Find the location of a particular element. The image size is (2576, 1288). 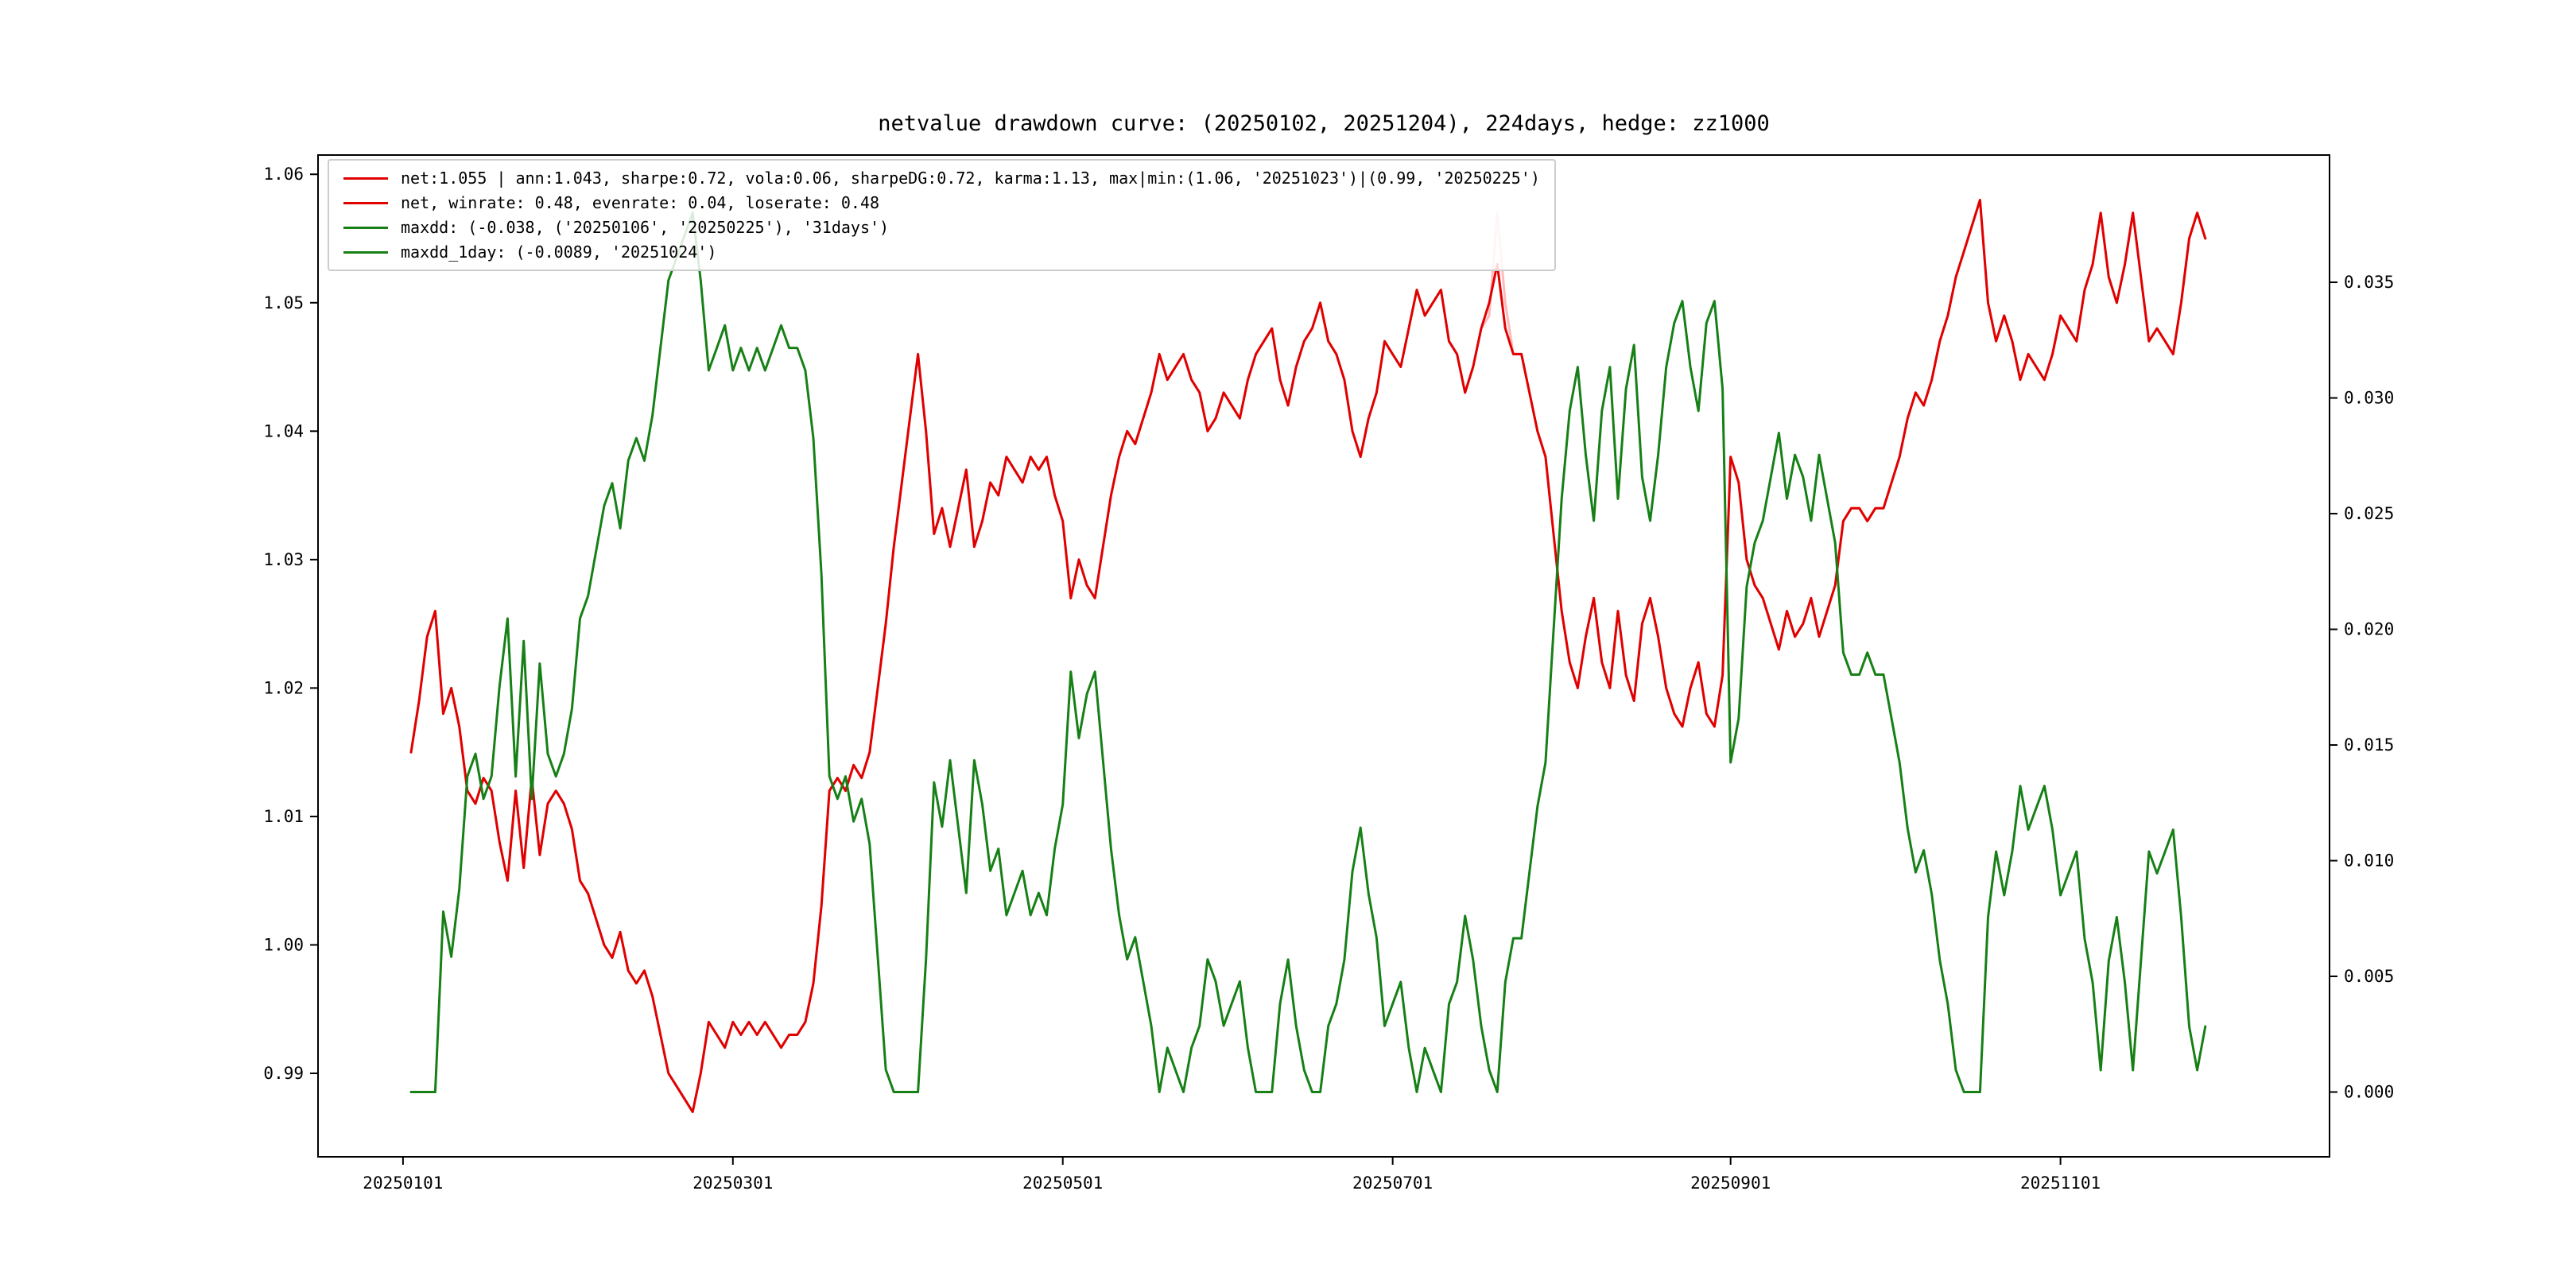

left-axis-tick-label: 0.99 is located at coordinates (283, 1074).